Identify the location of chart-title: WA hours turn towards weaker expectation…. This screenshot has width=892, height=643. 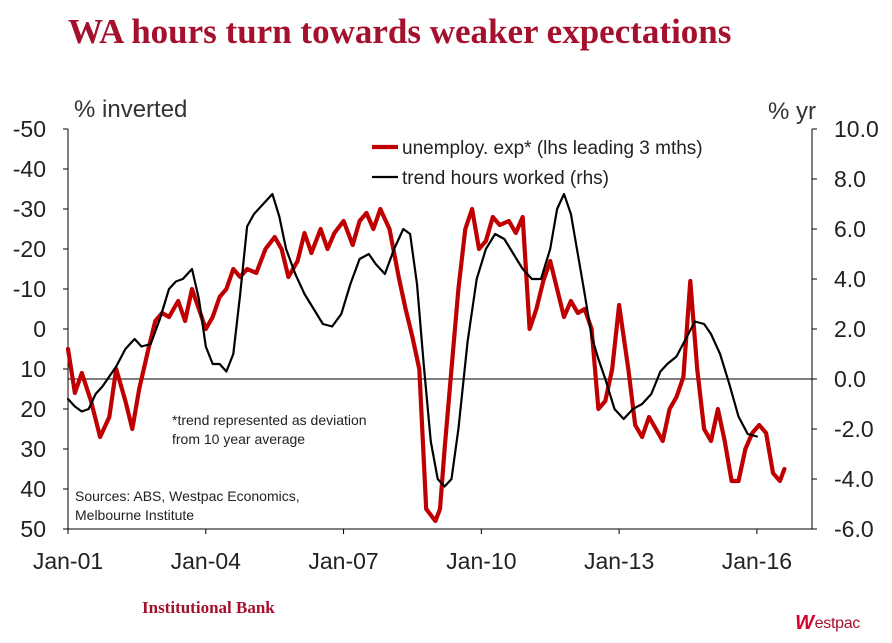
(400, 31).